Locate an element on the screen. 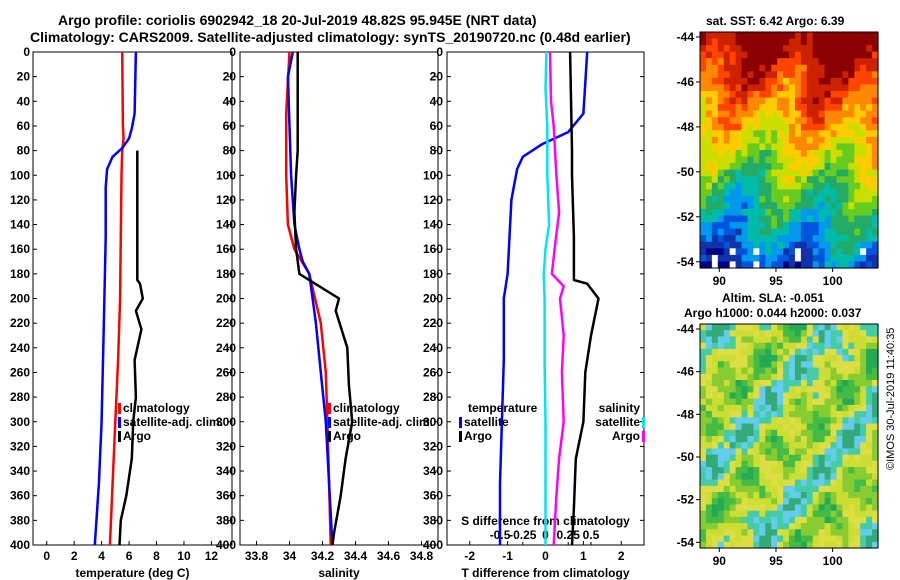 Image resolution: width=900 pixels, height=580 pixels. temperature-xtick-label: 12 is located at coordinates (212, 556).